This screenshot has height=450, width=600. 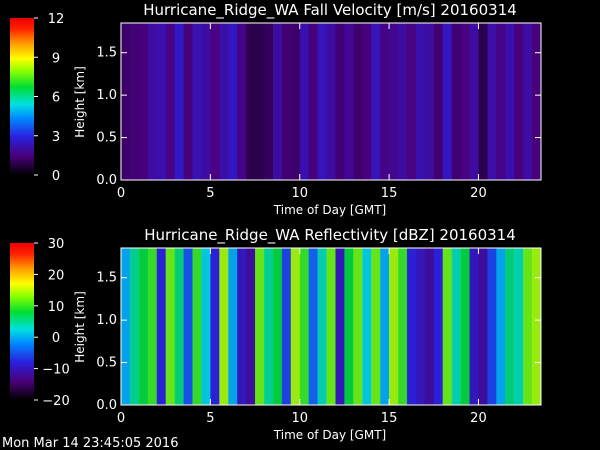 What do you see at coordinates (106, 138) in the screenshot?
I see `y-tick-label: 0.5` at bounding box center [106, 138].